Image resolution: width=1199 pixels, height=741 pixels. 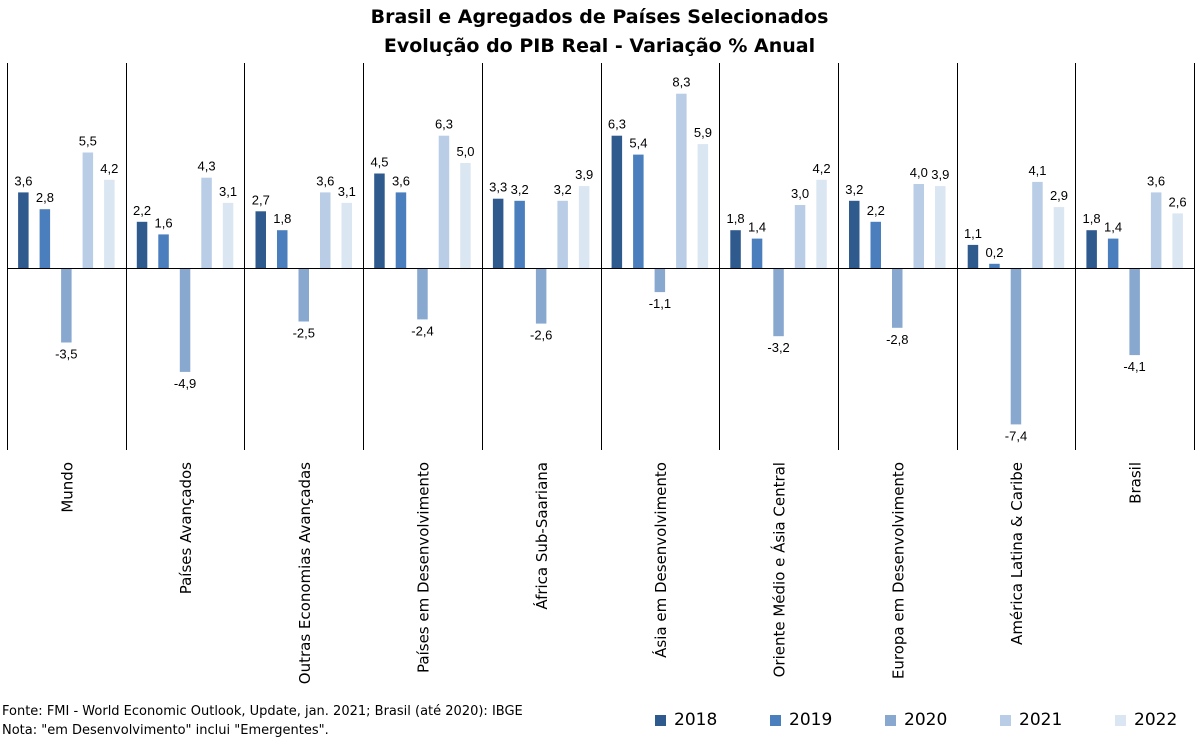 I want to click on legend: 2018 2019 2020 2021 2022, so click(x=927, y=720).